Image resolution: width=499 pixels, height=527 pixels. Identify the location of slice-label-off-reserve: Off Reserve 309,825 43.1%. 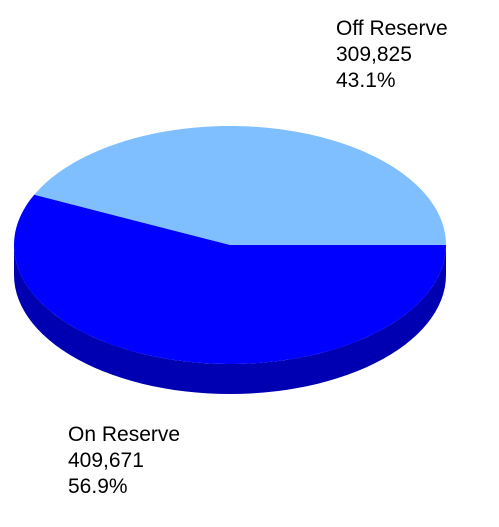
(392, 55).